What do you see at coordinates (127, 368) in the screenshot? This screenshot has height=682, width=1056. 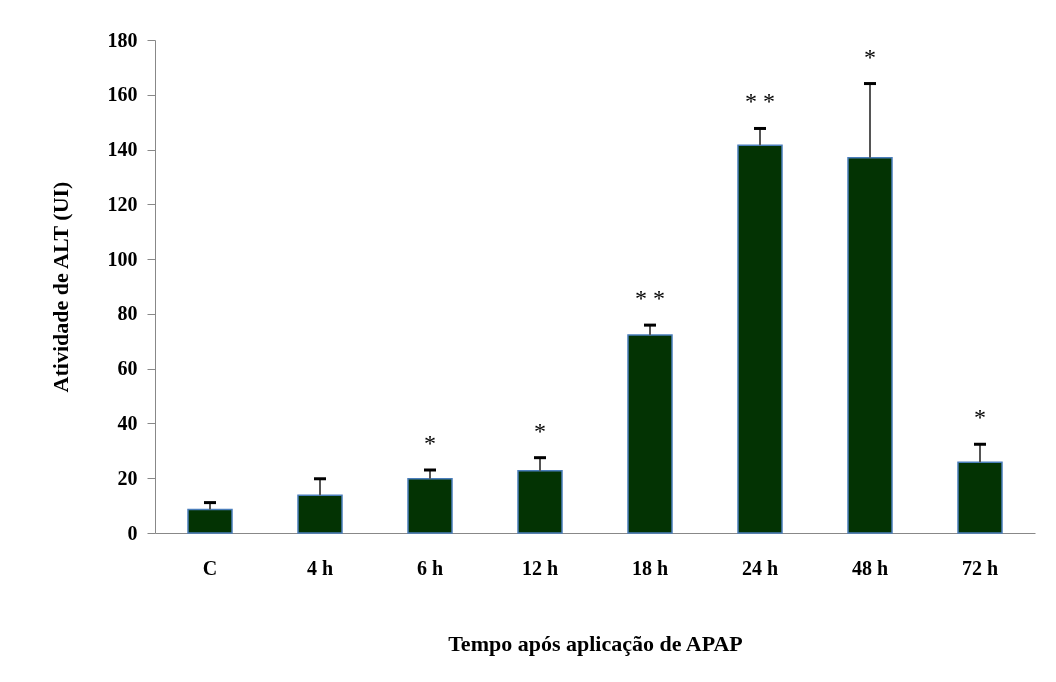 I see `y-tick-label: 60` at bounding box center [127, 368].